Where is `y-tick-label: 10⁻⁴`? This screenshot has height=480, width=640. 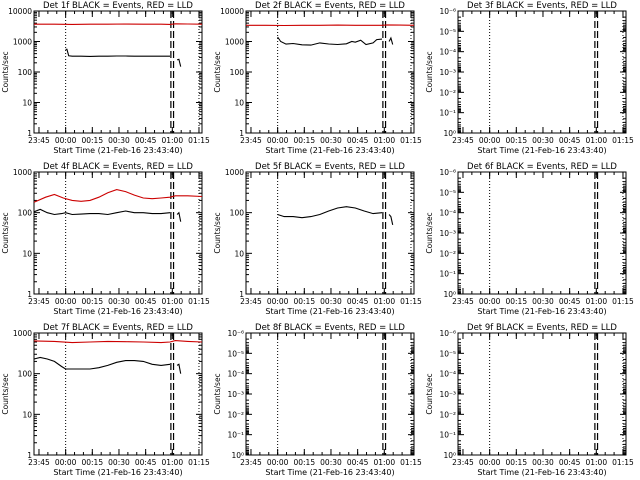 y-tick-label: 10⁻⁴ is located at coordinates (447, 374).